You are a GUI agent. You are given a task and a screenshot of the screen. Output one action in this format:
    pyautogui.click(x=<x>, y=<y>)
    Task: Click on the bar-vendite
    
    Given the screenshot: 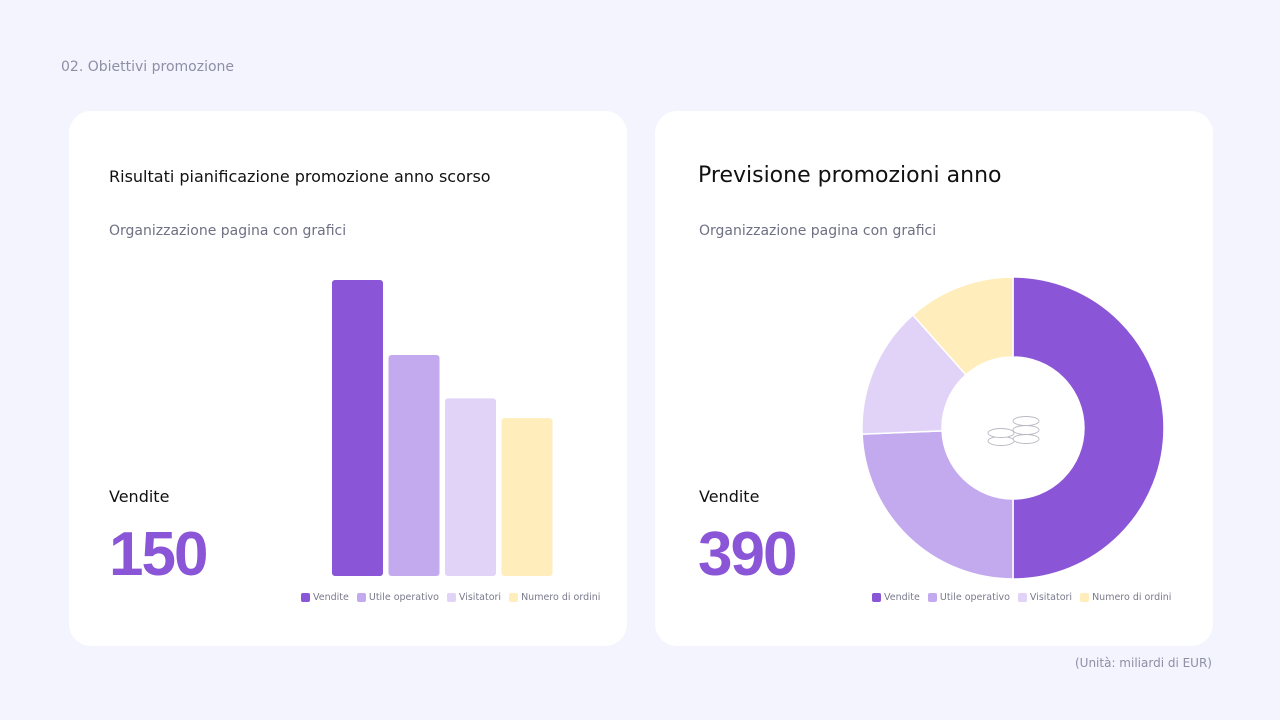 What is the action you would take?
    pyautogui.click(x=357, y=428)
    